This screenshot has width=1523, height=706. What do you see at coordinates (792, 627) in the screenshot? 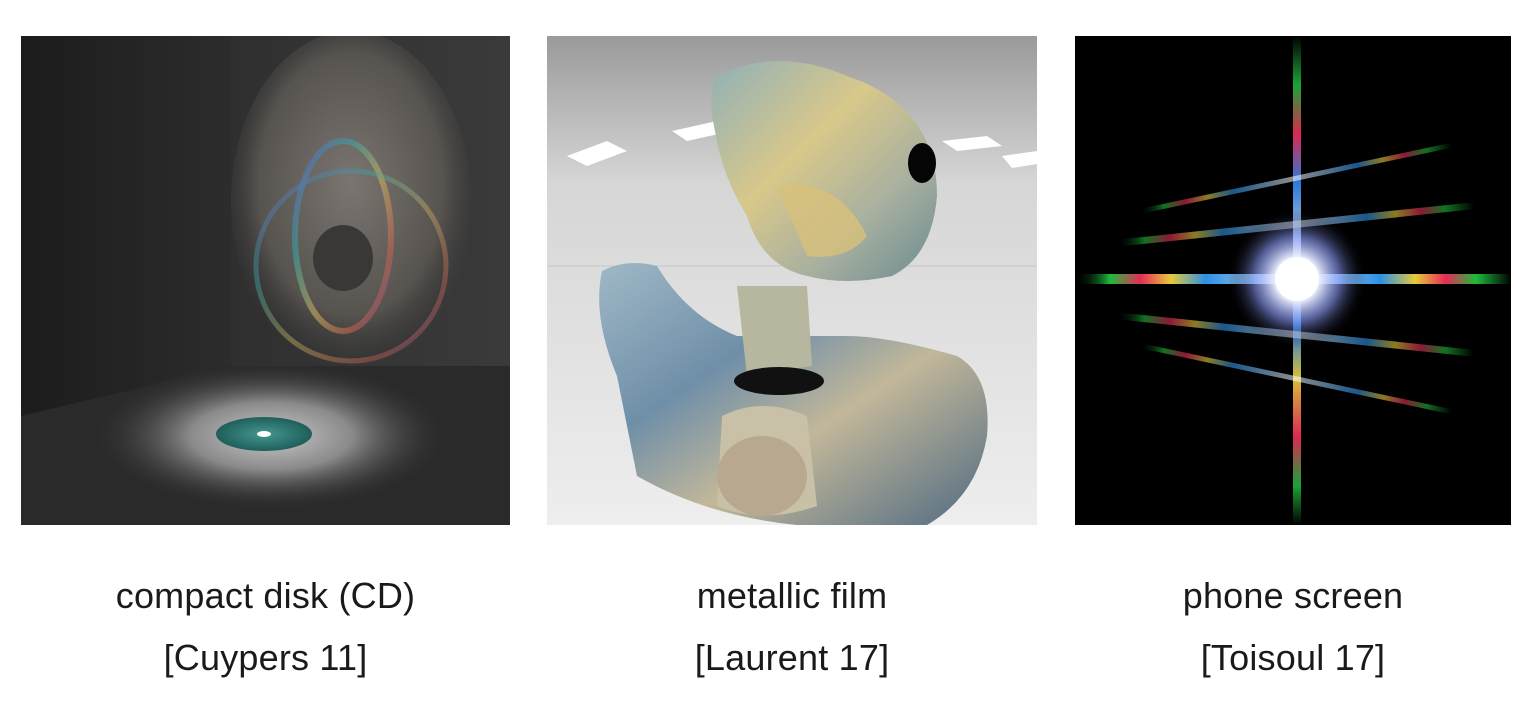
I see `caption-metallic-film: metallic film [Laurent 17]` at bounding box center [792, 627].